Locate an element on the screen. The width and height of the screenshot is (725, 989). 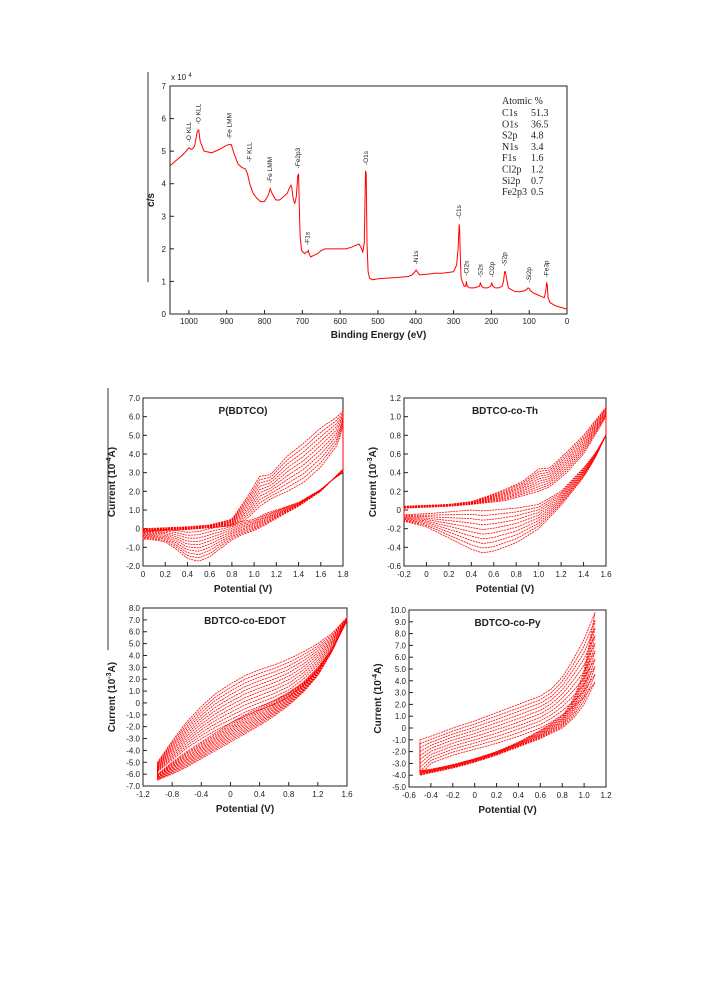
y-tick-label: 0.8 is located at coordinates (396, 435).